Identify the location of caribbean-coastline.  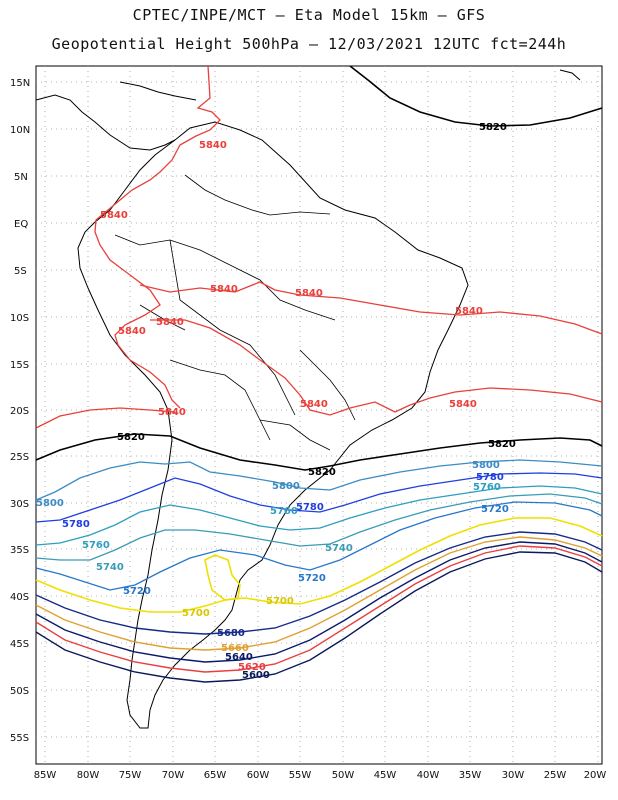
(158, 91).